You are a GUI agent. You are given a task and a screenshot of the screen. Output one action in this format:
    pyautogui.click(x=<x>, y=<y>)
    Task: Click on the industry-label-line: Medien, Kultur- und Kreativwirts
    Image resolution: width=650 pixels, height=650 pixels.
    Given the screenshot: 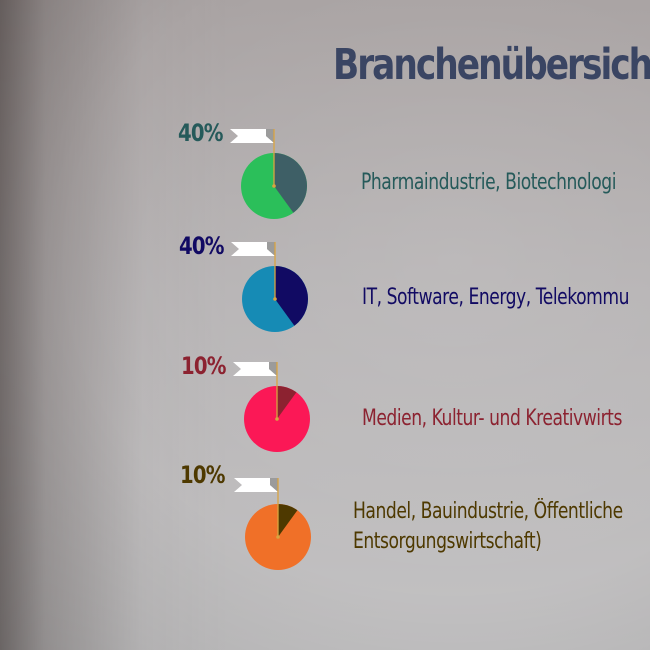 What is the action you would take?
    pyautogui.click(x=492, y=418)
    